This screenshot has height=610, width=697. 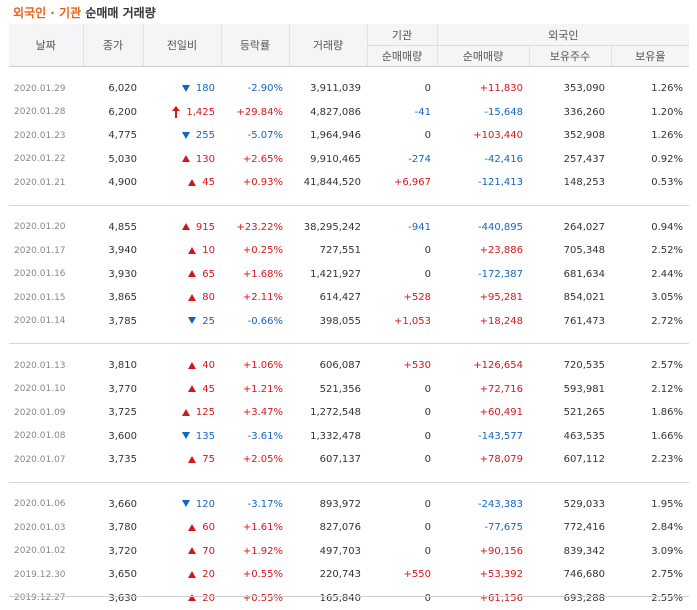 I want to click on cell-change: 70, so click(x=182, y=552).